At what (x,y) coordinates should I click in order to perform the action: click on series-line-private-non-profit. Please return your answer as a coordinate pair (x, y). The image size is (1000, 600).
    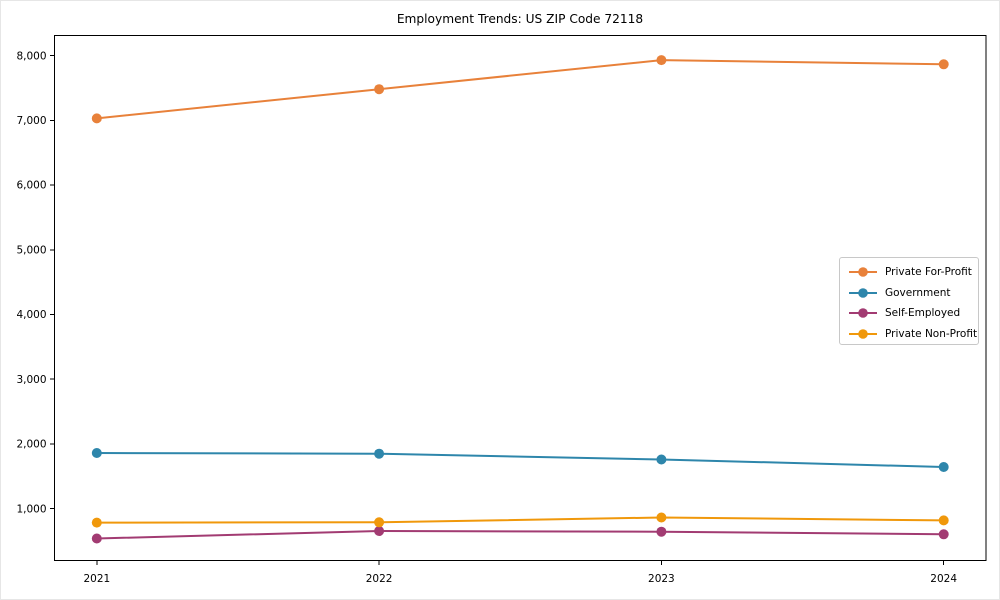
    Looking at the image, I should click on (520, 520).